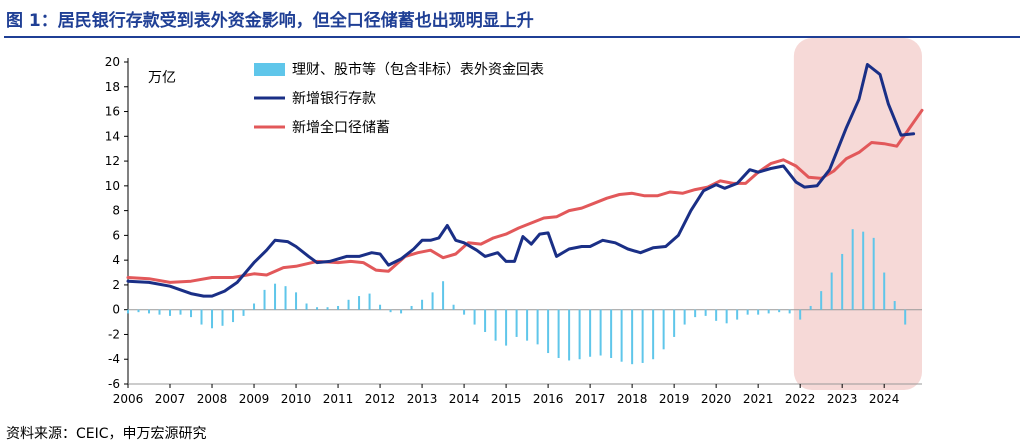 This screenshot has height=448, width=1024. What do you see at coordinates (857, 214) in the screenshot?
I see `highlight-region` at bounding box center [857, 214].